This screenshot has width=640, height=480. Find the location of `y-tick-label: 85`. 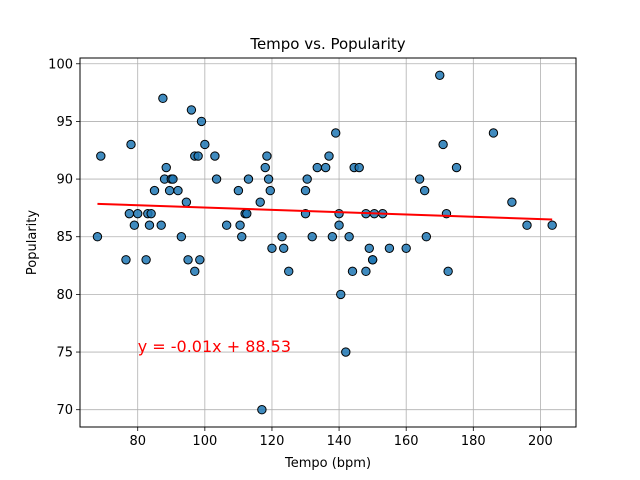

y-tick-label: 85 is located at coordinates (64, 237).